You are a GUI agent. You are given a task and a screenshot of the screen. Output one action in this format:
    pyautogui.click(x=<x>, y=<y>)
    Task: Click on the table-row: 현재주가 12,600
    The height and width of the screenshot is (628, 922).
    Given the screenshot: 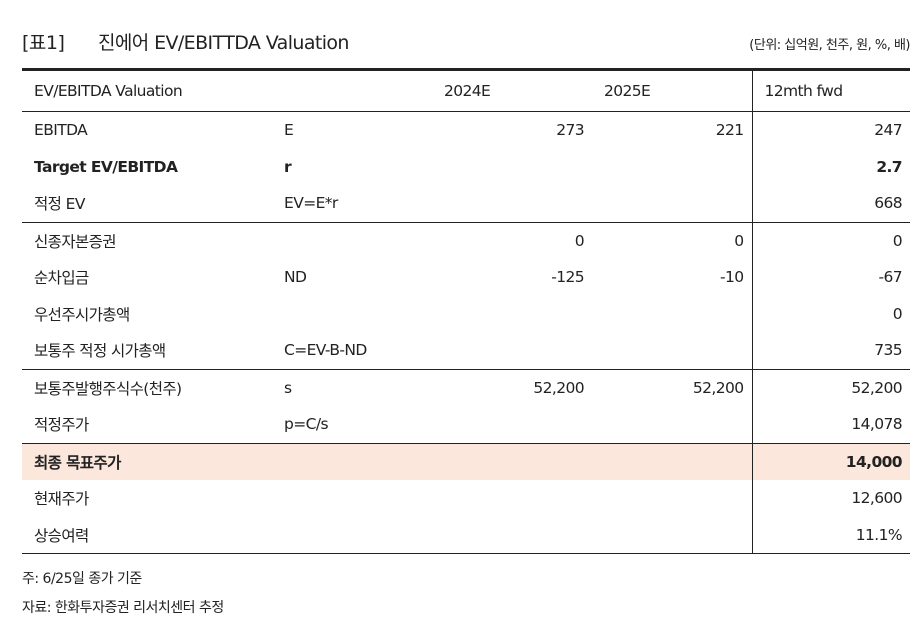 What is the action you would take?
    pyautogui.click(x=466, y=498)
    